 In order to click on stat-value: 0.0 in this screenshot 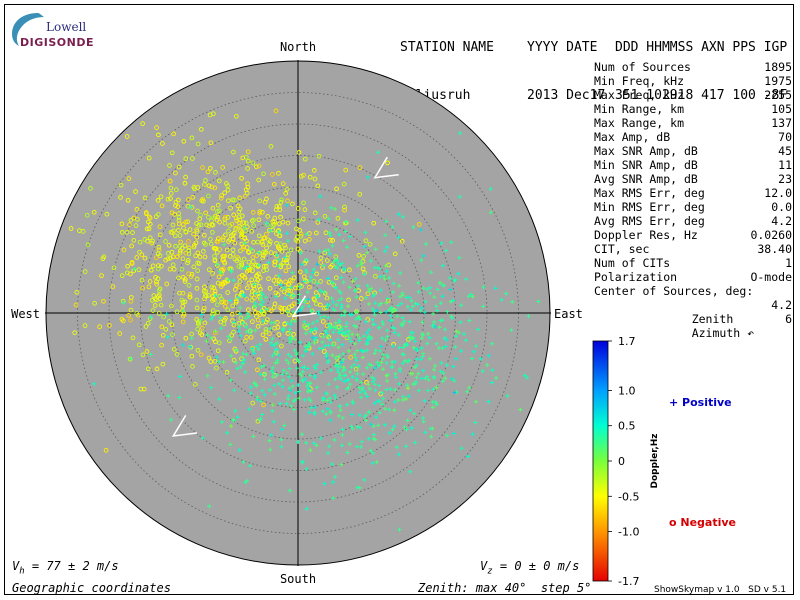, I will do `click(781, 207)`.